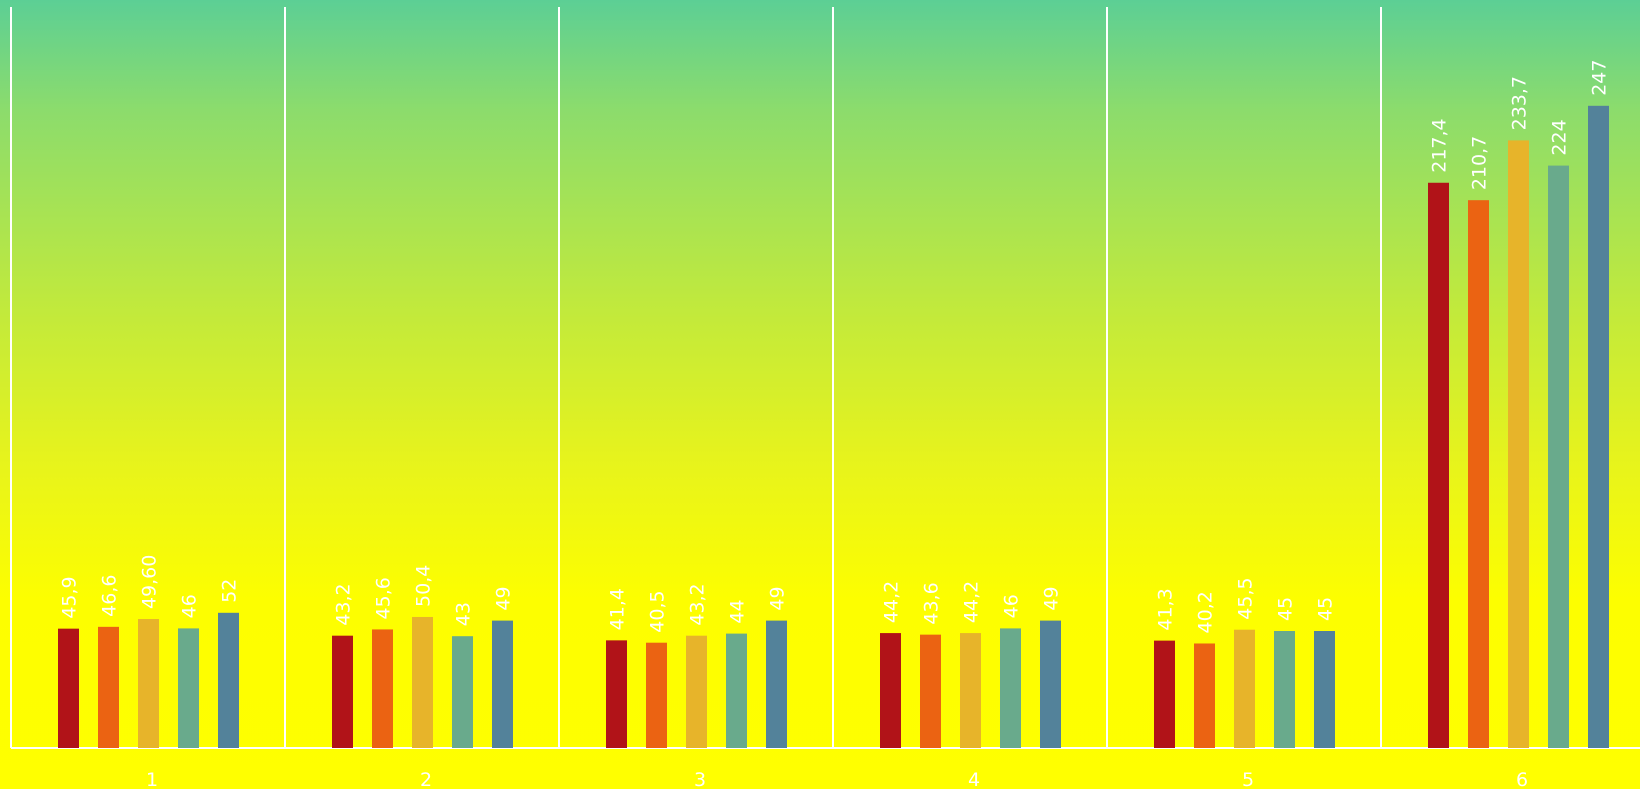 The height and width of the screenshot is (789, 1640). Describe the element at coordinates (424, 586) in the screenshot. I see `data-label: 50,4` at that location.